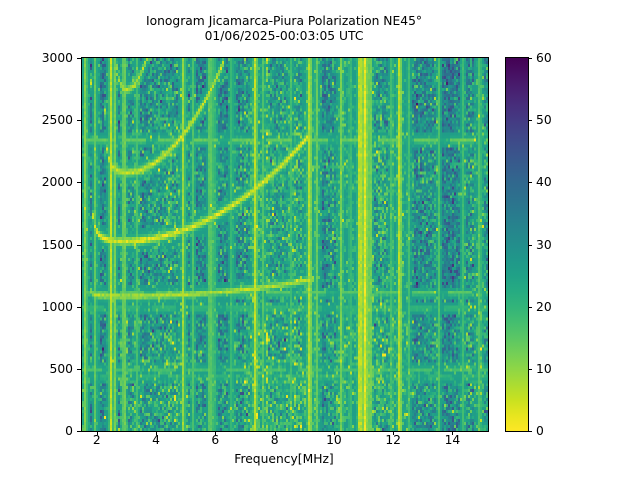  I want to click on colorbar-tick-label-2: 20, so click(544, 306).